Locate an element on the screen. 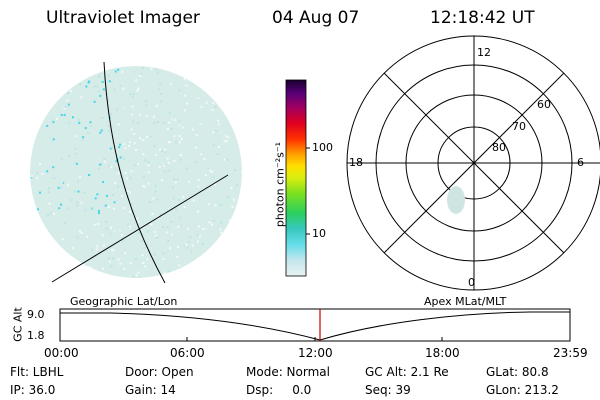 This screenshot has height=400, width=600. track-line is located at coordinates (140, 228).